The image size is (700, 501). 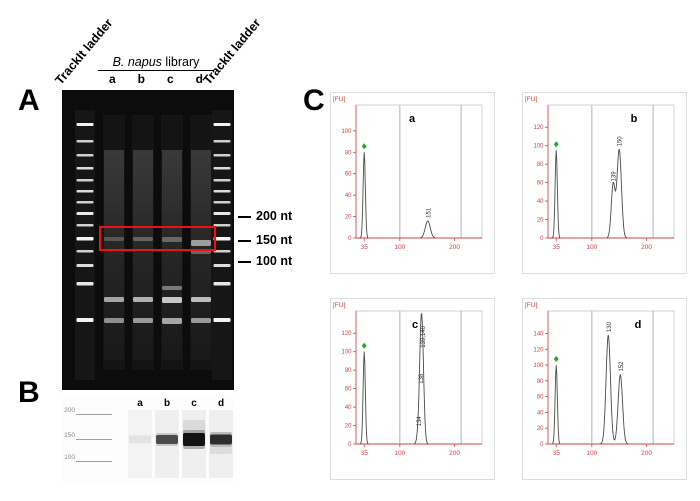 I want to click on electropherogram-d: [FU] 0 20 40 60 80 100 120 140 35 100 200 130 152 d, so click(x=604, y=389).